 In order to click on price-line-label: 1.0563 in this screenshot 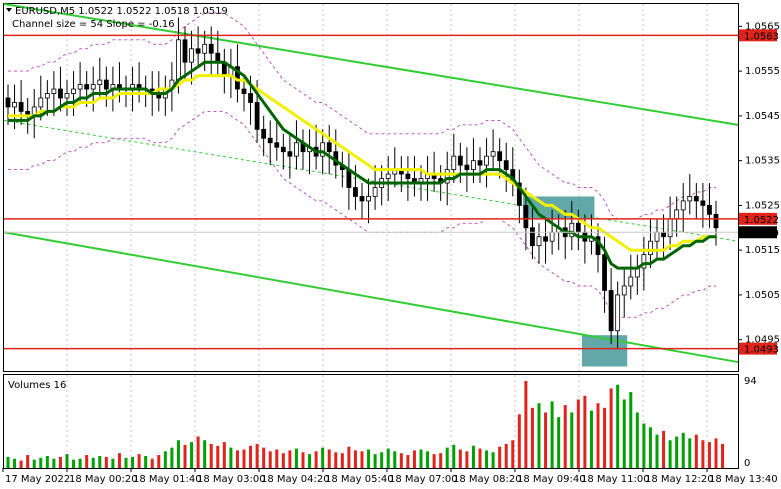, I will do `click(761, 36)`.